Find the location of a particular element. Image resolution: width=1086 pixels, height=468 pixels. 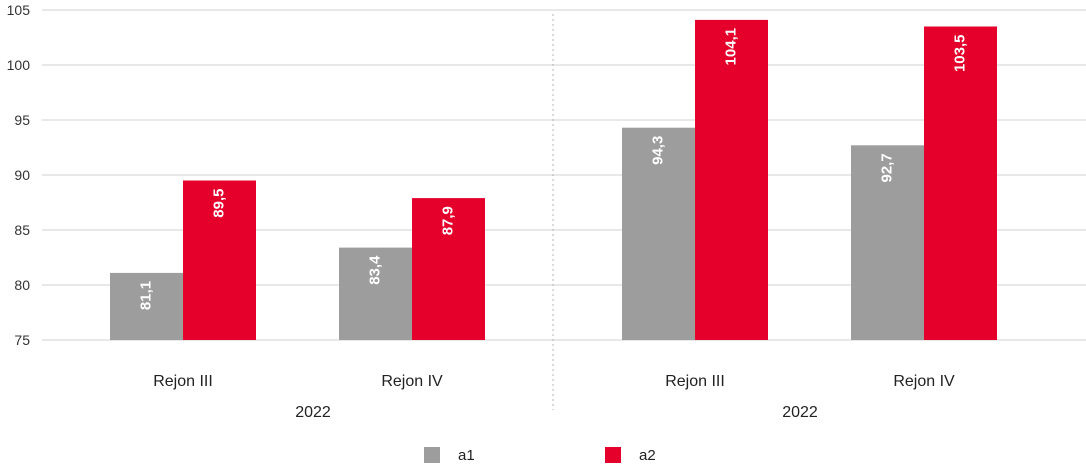

legend-label-a1: a1 is located at coordinates (466, 455).